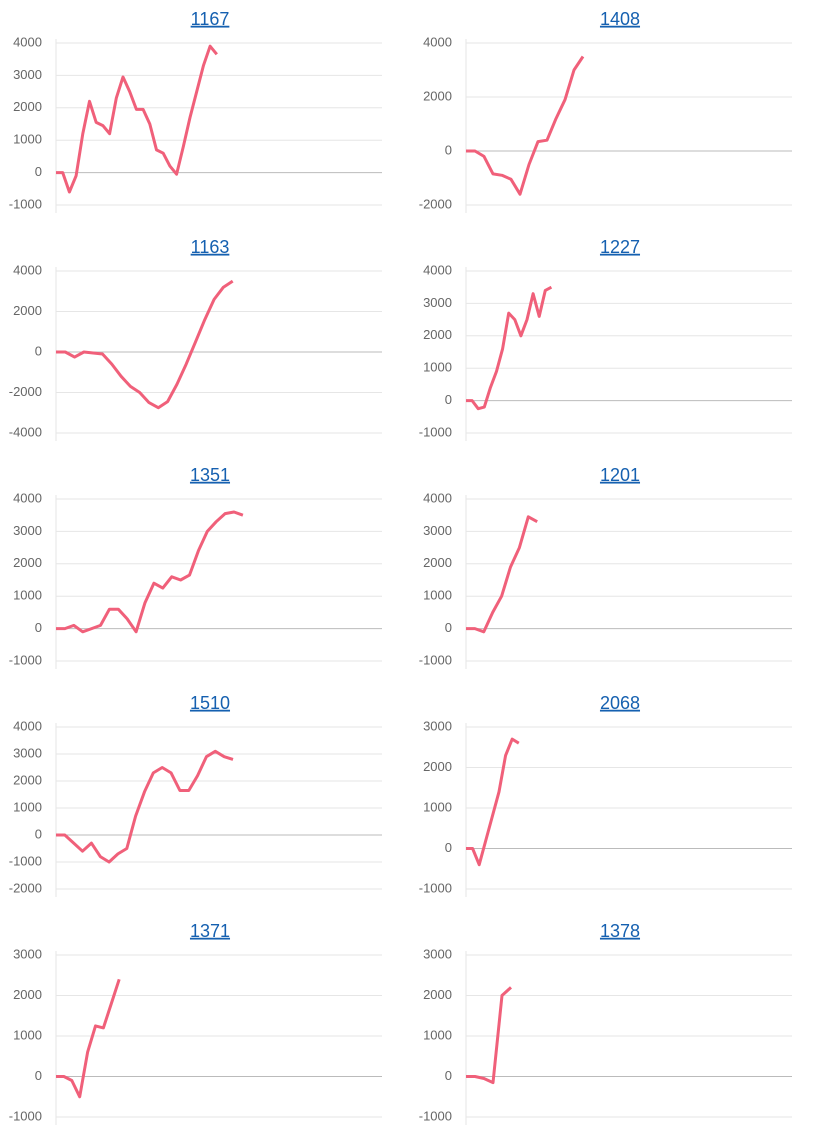  What do you see at coordinates (210, 703) in the screenshot?
I see `chart-title: 1510` at bounding box center [210, 703].